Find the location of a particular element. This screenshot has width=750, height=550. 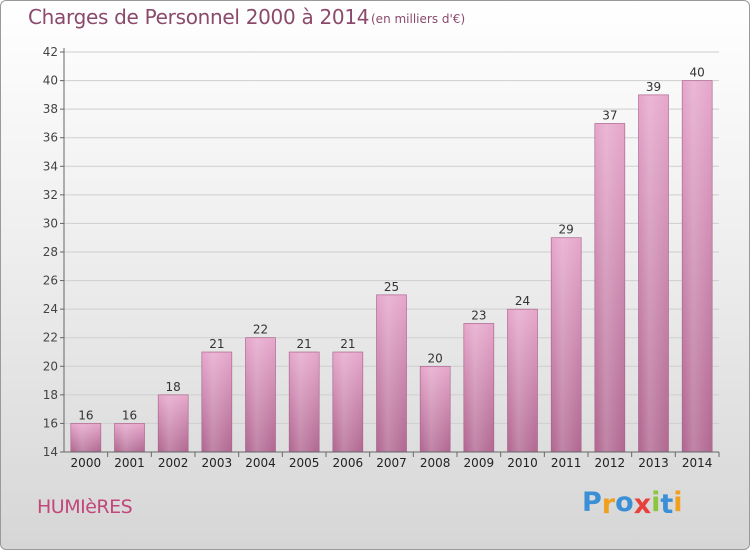

y-tick-label: 32 is located at coordinates (50, 195).